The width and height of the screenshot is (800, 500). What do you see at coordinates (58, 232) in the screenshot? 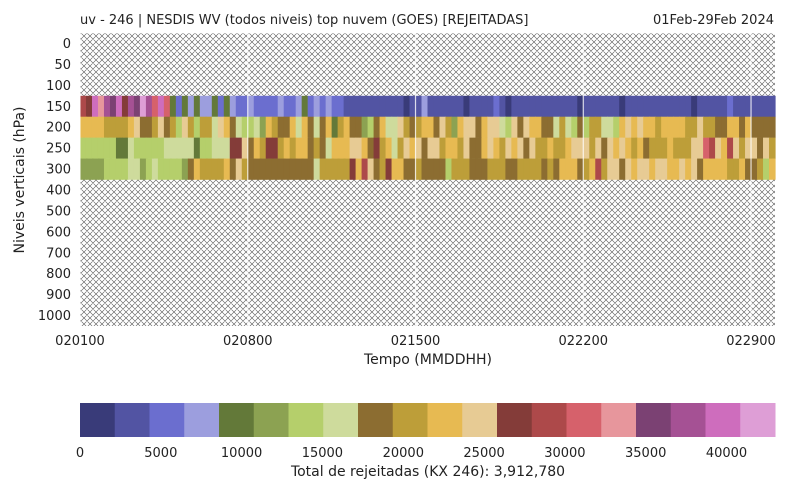
I see `y-tick-label: 600` at bounding box center [58, 232].